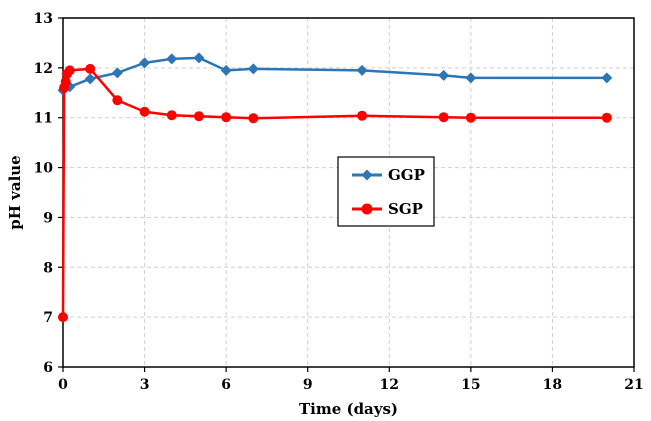 The image size is (651, 421). I want to click on y-tick-label: 6, so click(48, 368).